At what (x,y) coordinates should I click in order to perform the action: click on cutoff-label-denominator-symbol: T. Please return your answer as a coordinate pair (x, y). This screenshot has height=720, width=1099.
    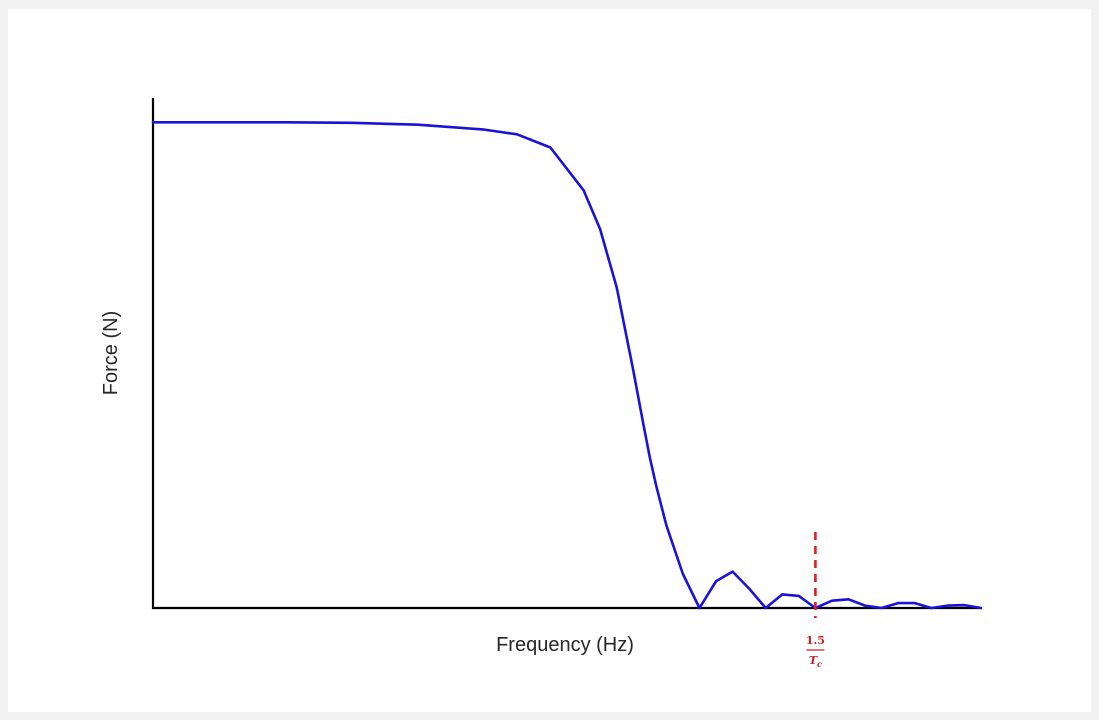
    Looking at the image, I should click on (813, 660).